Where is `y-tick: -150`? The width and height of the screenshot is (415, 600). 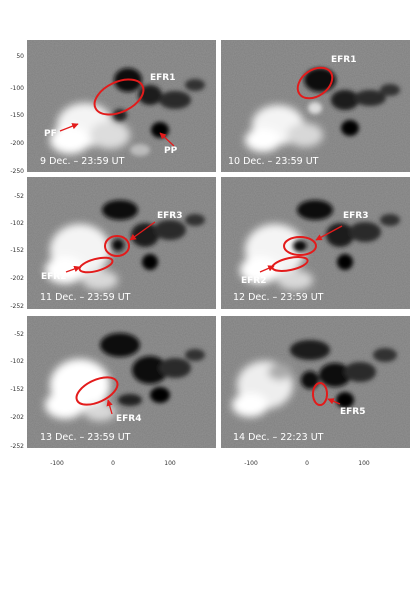 y-tick: -150 is located at coordinates (17, 115).